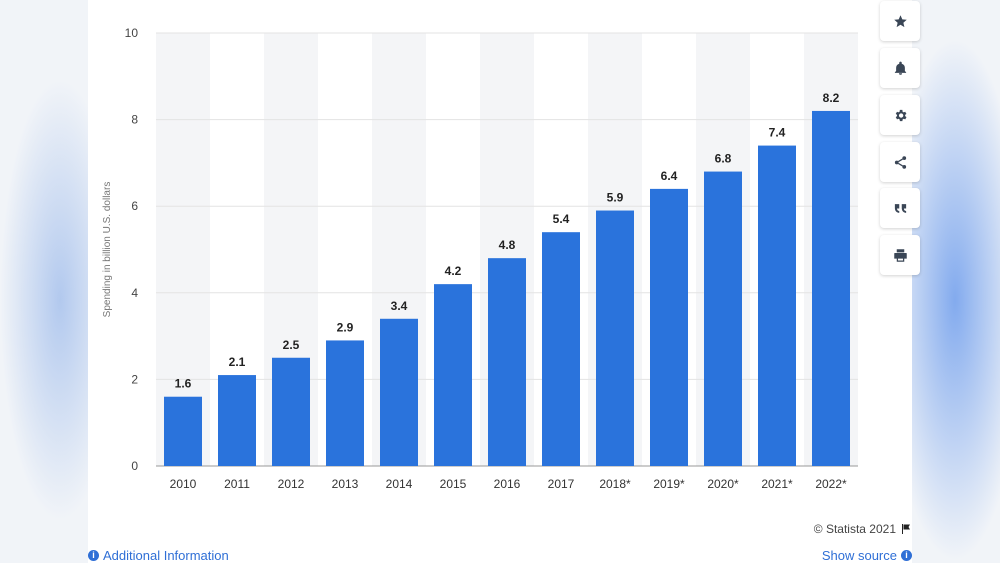  What do you see at coordinates (345, 327) in the screenshot?
I see `bar-value-label: 2.9` at bounding box center [345, 327].